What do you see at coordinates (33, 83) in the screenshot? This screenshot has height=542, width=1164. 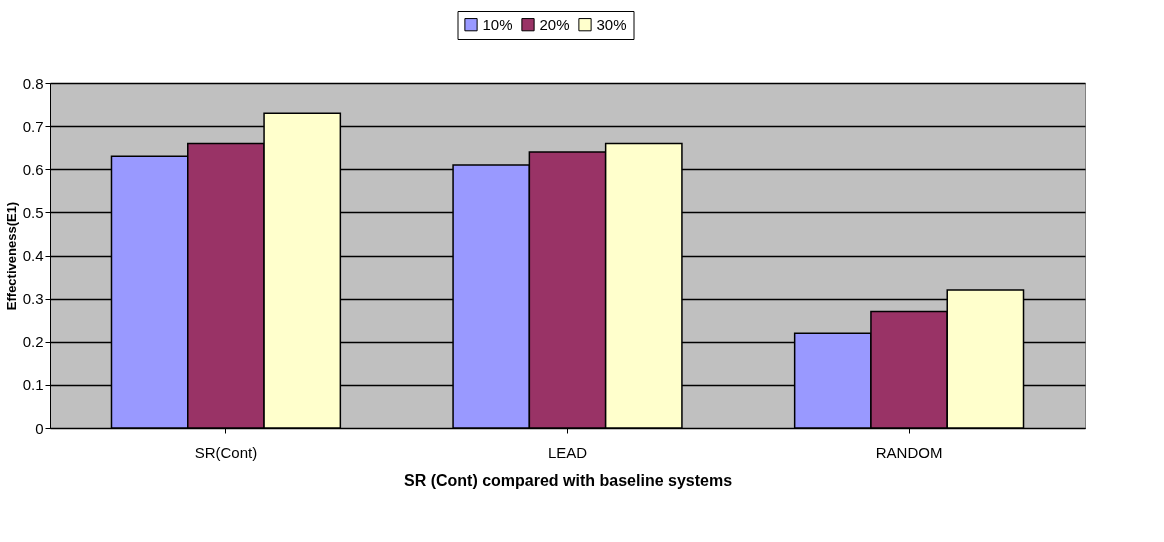 I see `y-tick-label: 0.8` at bounding box center [33, 83].